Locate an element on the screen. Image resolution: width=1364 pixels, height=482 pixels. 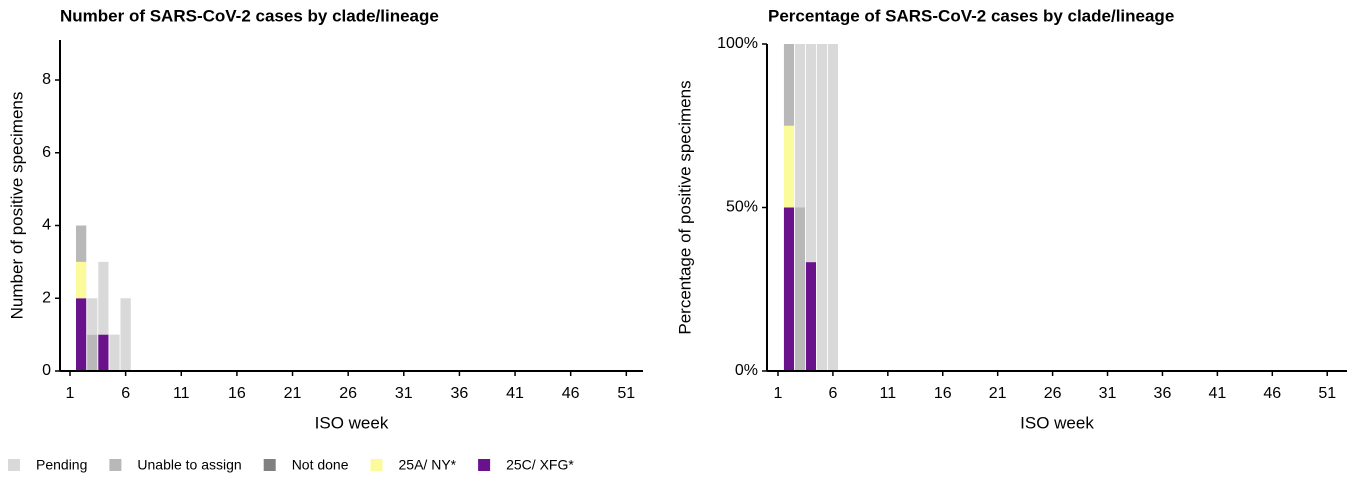
y-tick-label: 0% is located at coordinates (746, 370).